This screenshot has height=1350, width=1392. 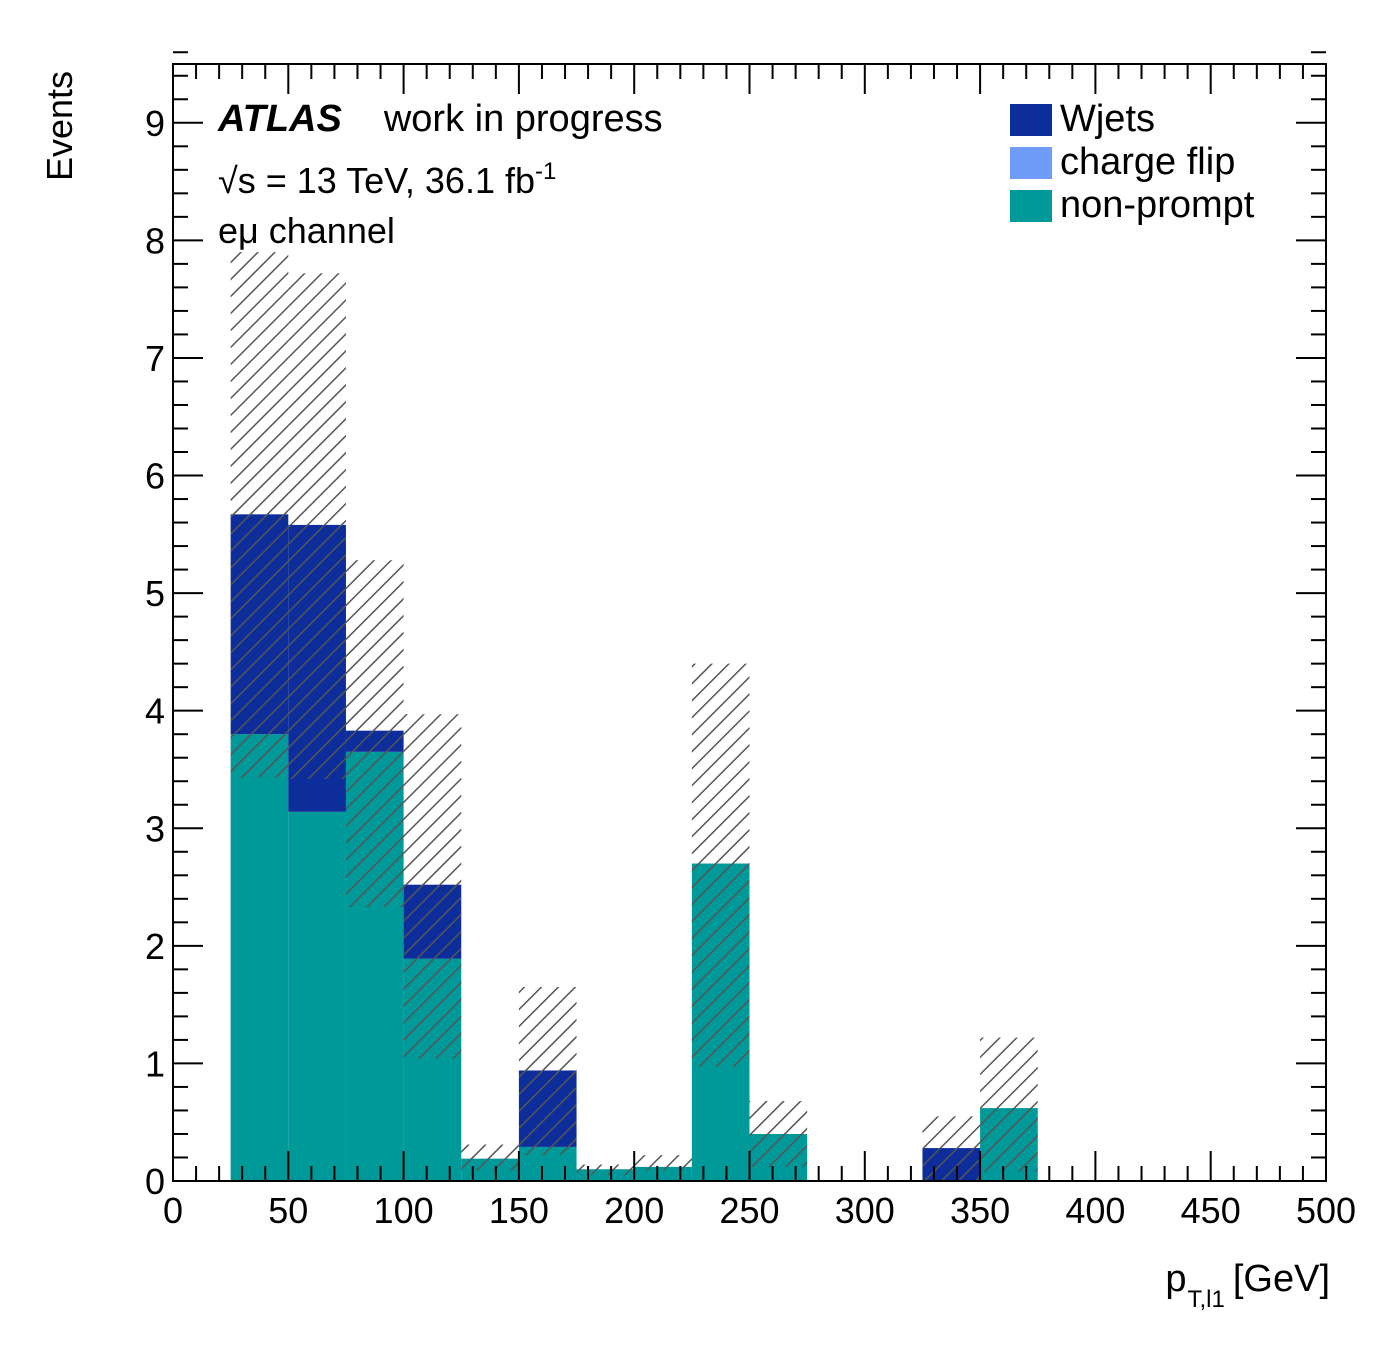 I want to click on legend-label-wjets: Wjets, so click(x=1107, y=119).